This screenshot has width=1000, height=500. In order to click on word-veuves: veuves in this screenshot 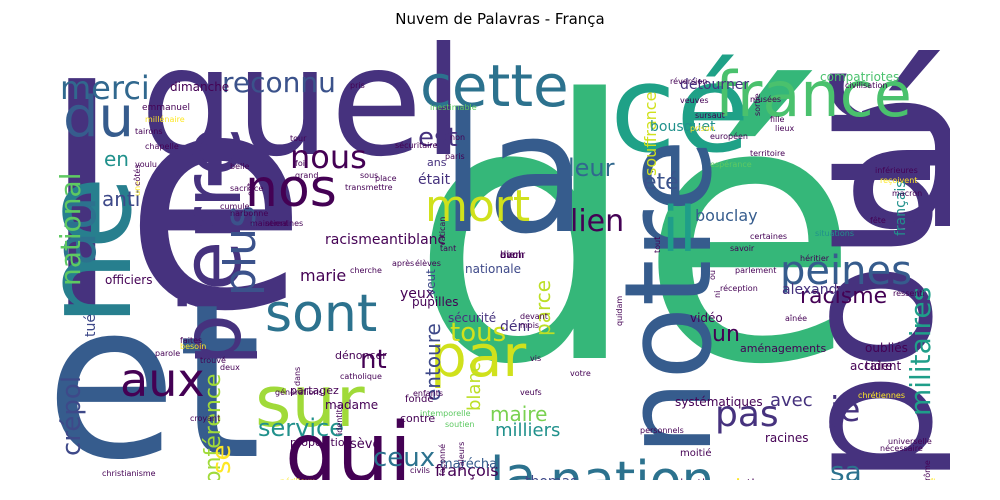, I will do `click(694, 100)`.